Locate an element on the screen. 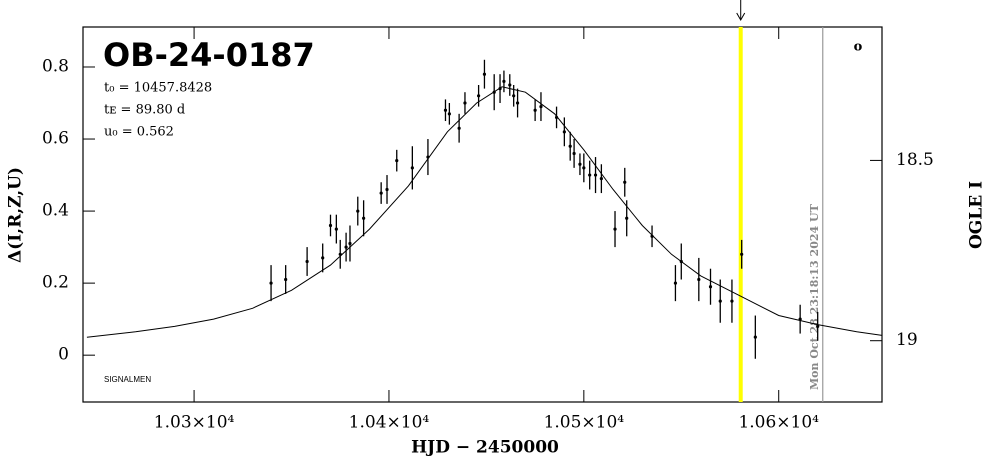  y-tick-label: 0.4 is located at coordinates (55, 211).